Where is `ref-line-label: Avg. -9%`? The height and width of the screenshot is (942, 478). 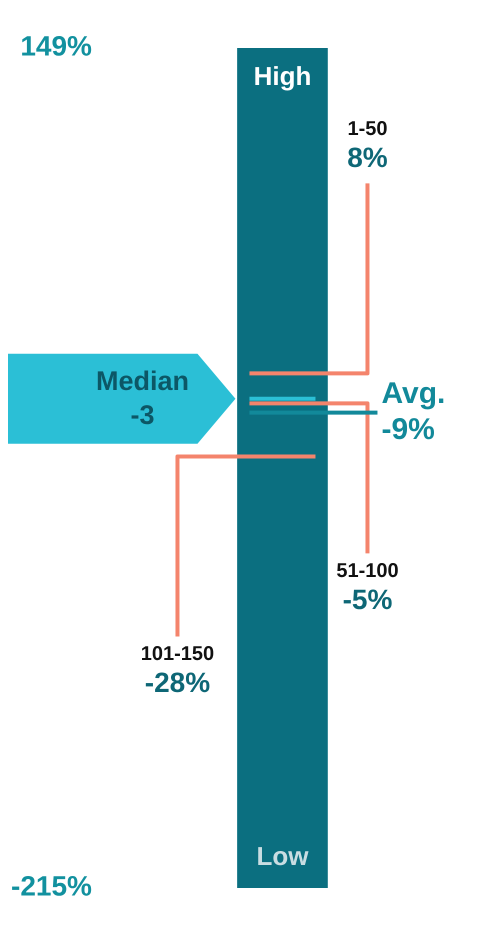
ref-line-label: Avg. -9% is located at coordinates (413, 411).